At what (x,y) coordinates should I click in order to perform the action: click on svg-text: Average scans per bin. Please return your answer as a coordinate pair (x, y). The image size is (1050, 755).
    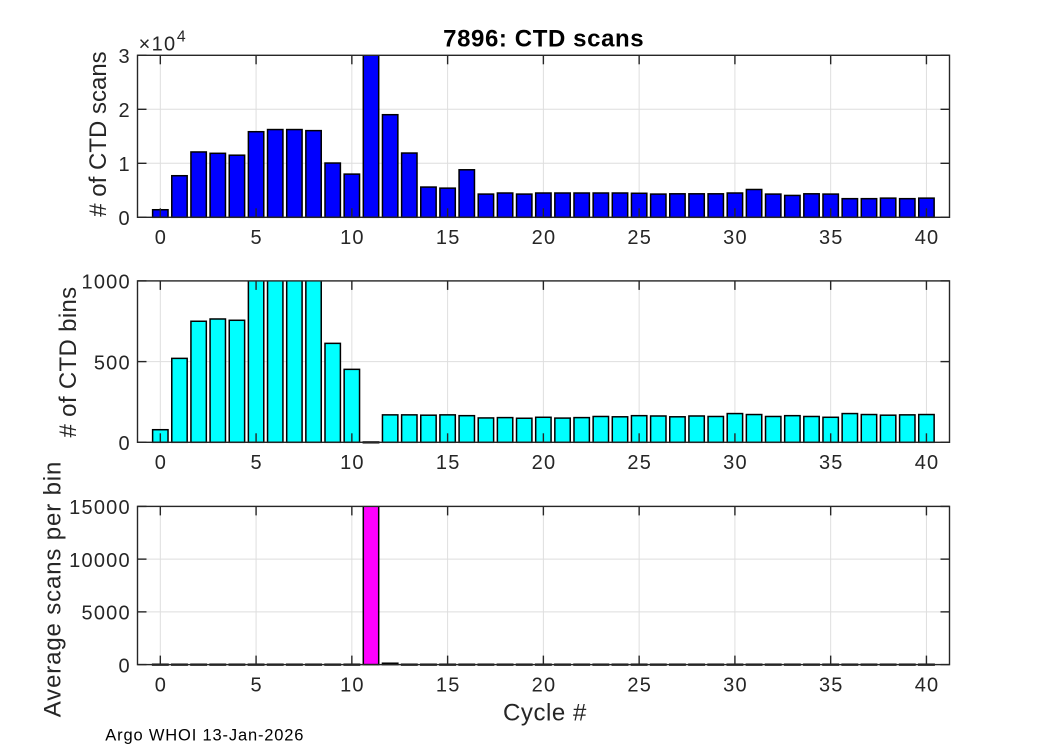
    Looking at the image, I should click on (53, 589).